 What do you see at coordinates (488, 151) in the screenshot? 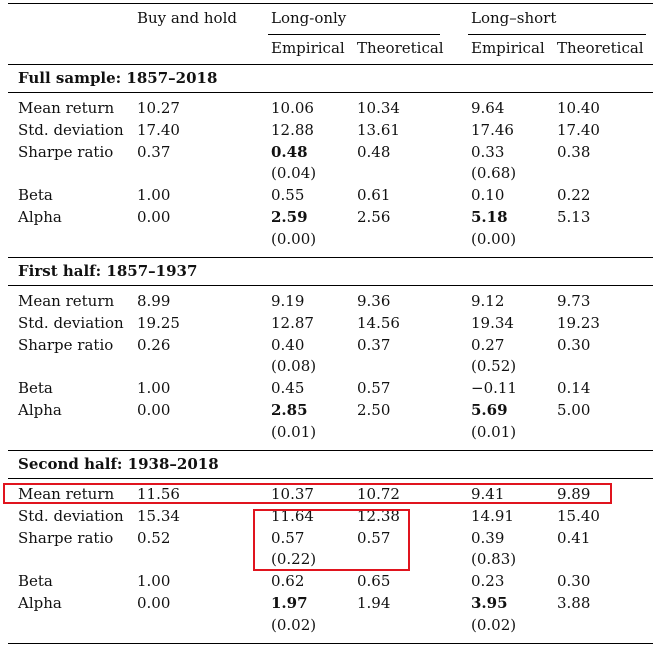
I see `cell-long-short-empirical: 0.33` at bounding box center [488, 151].